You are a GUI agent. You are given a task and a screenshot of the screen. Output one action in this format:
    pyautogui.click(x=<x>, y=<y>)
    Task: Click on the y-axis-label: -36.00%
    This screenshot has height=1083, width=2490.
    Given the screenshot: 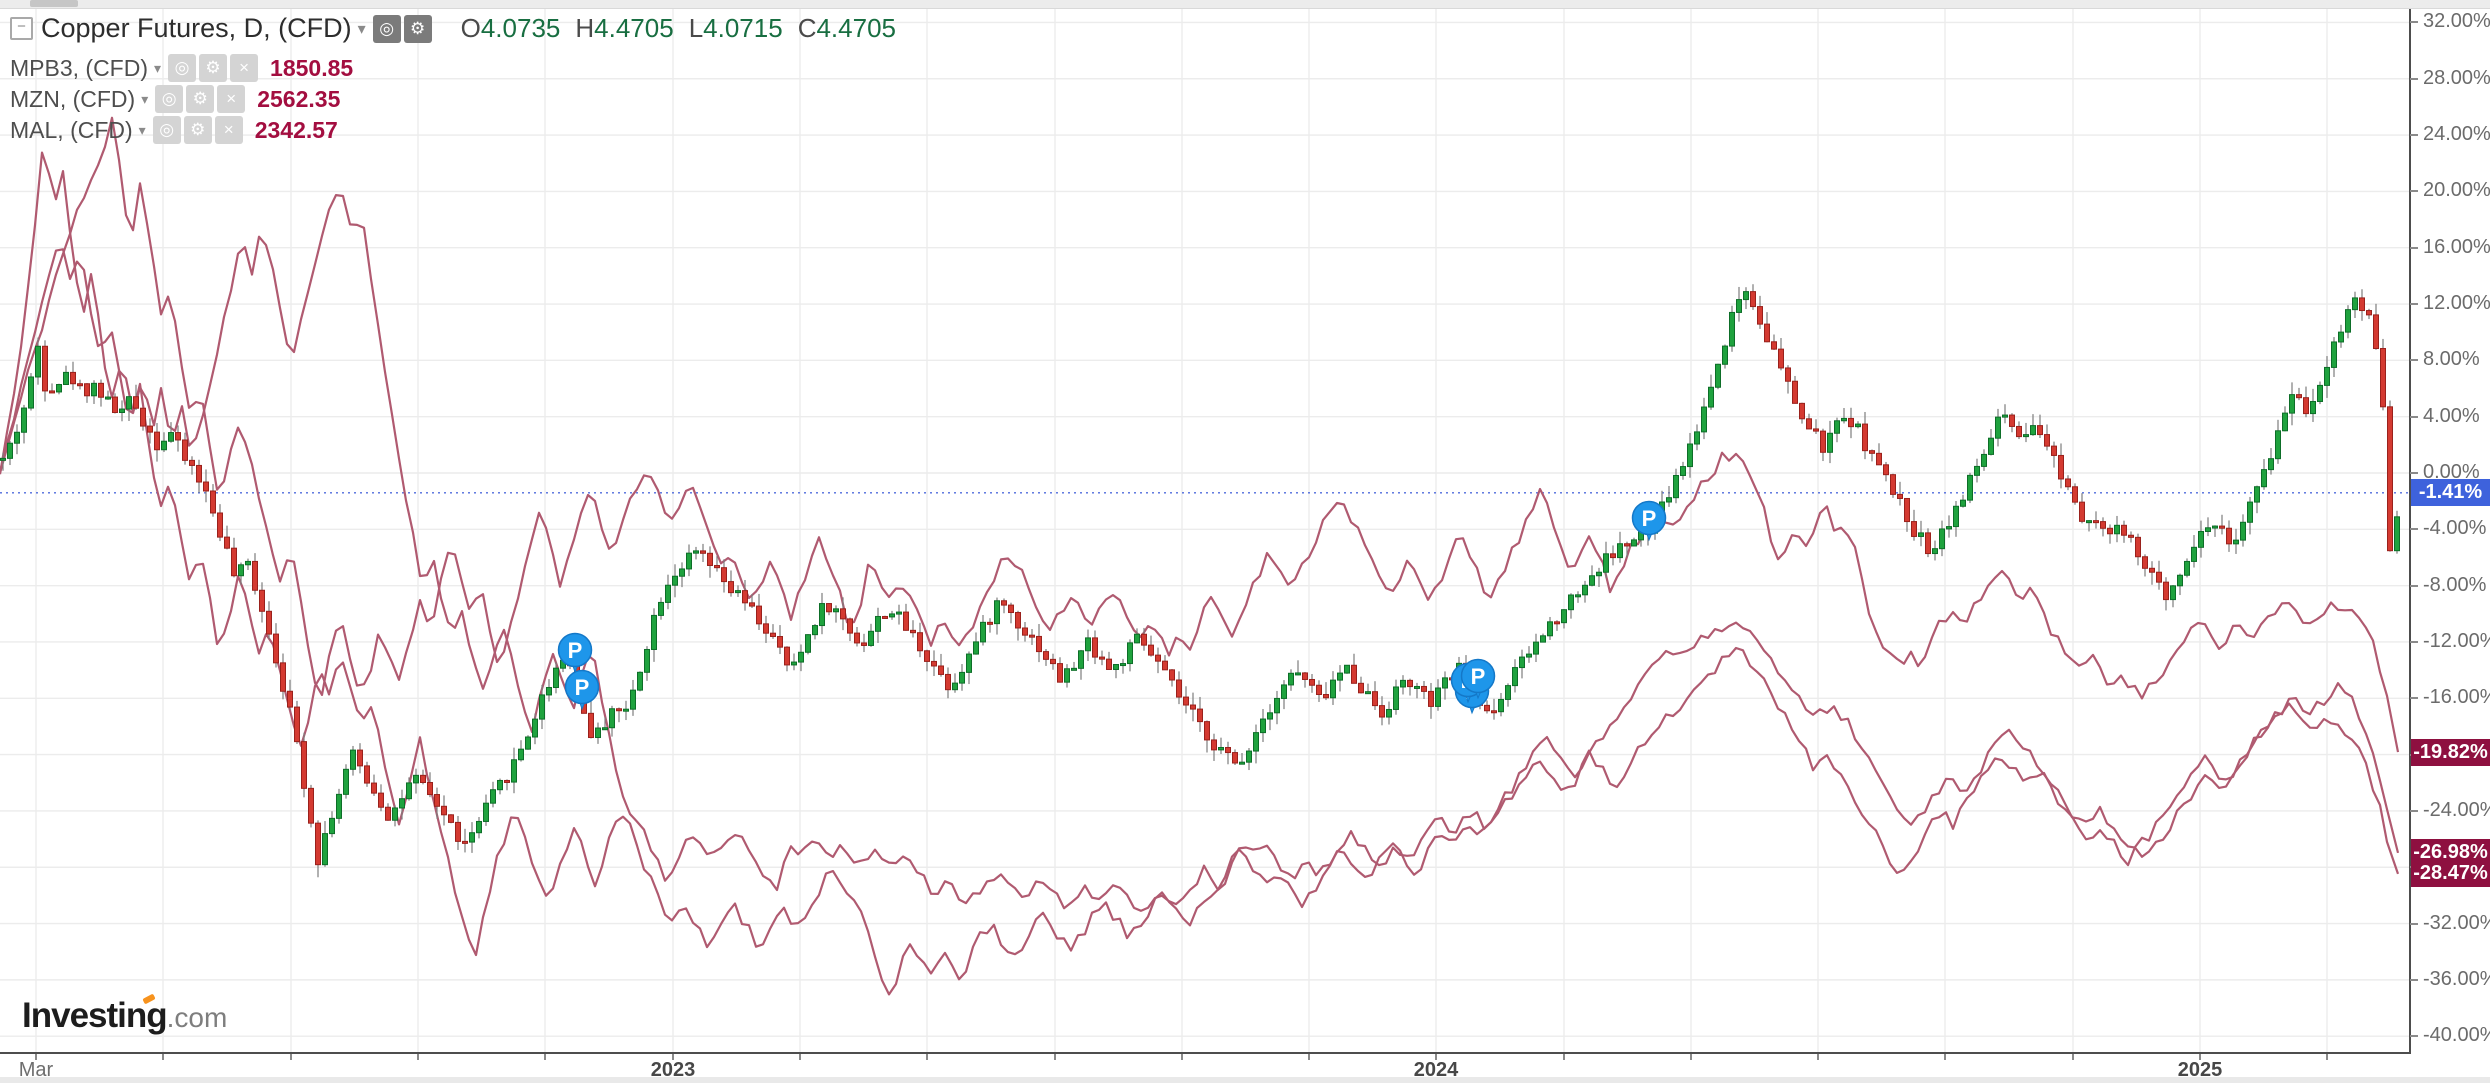 What is the action you would take?
    pyautogui.click(x=2456, y=978)
    